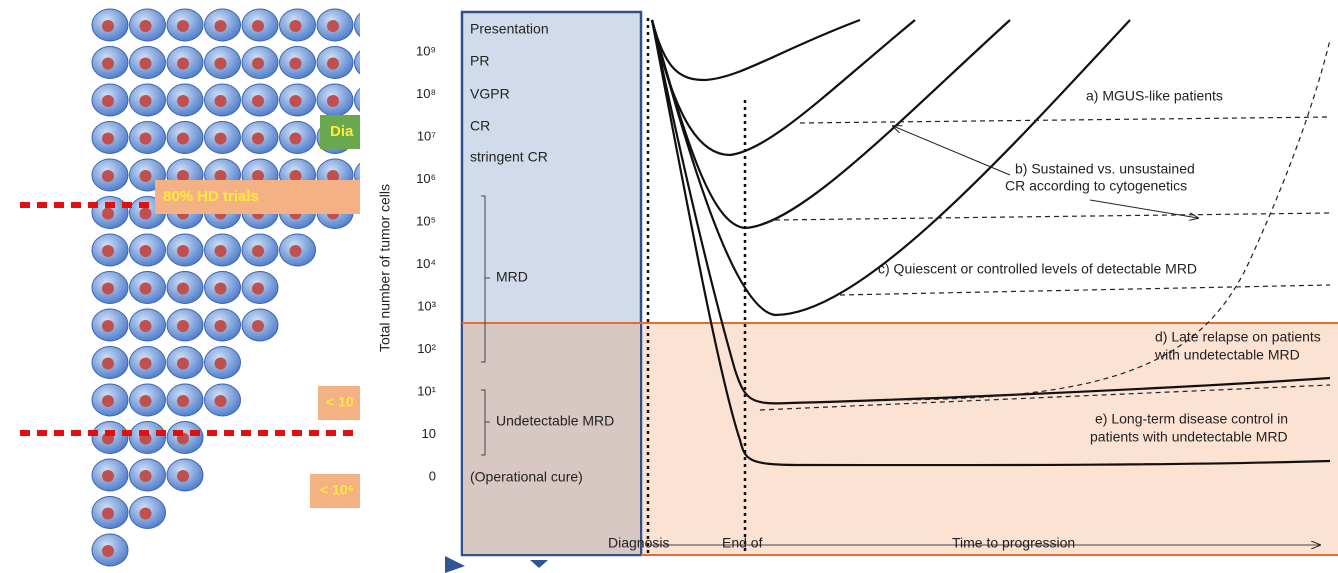 The image size is (1338, 573). Describe the element at coordinates (426, 390) in the screenshot. I see `y-tick-label: 10¹` at that location.